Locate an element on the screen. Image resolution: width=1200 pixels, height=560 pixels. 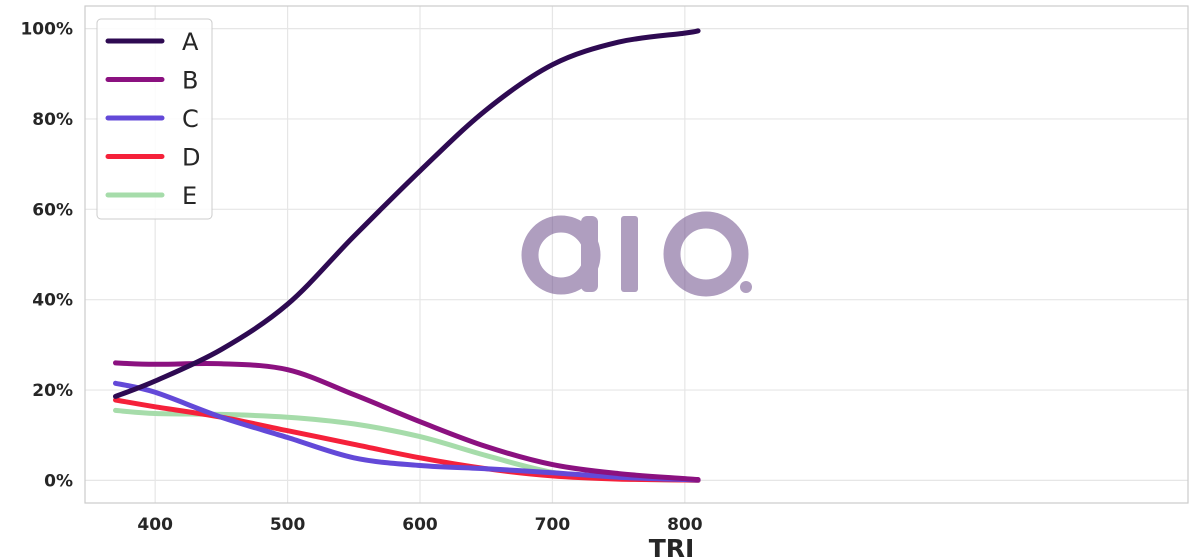
x-tick-label: 800 is located at coordinates (685, 525).